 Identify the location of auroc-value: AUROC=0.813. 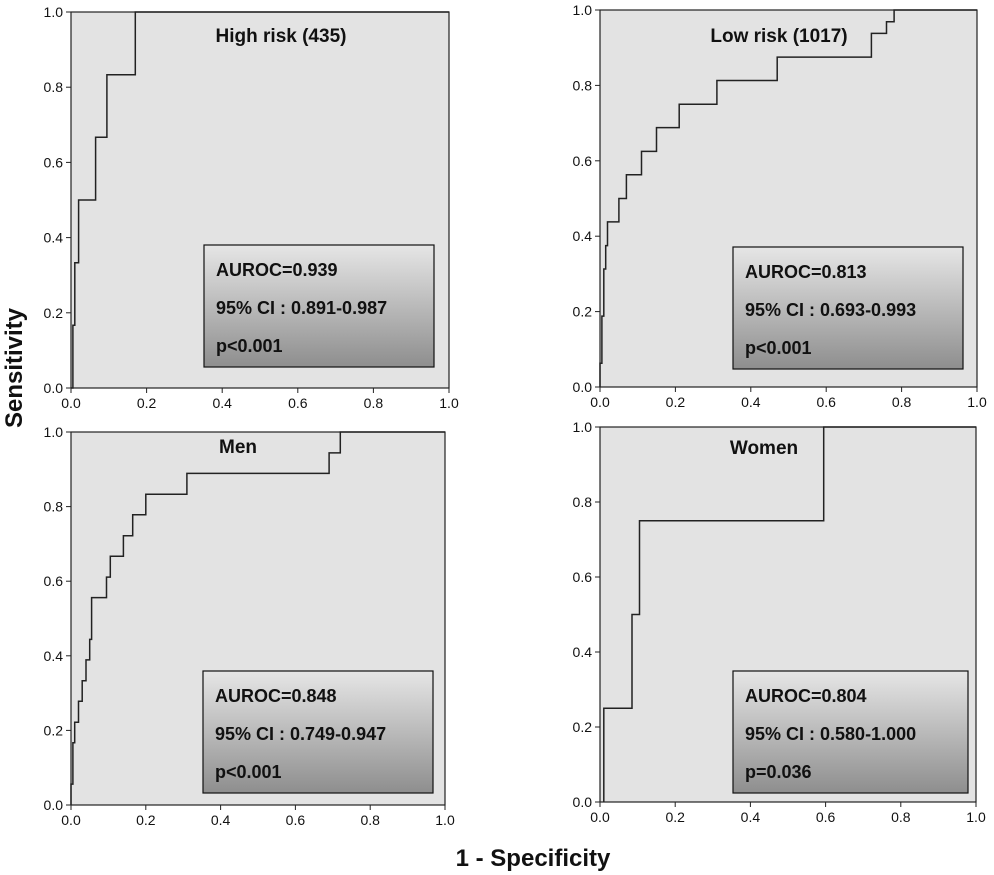
(806, 272).